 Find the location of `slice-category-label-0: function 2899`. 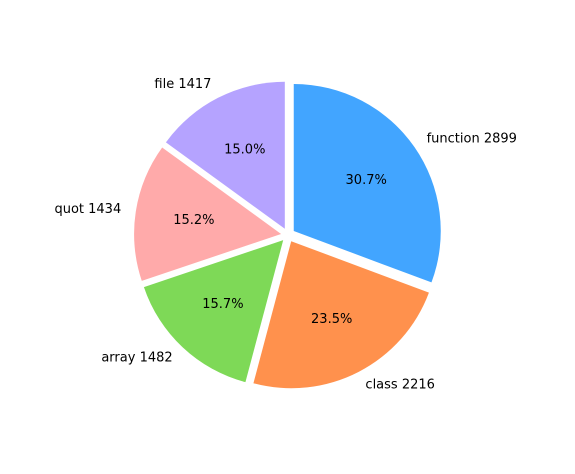

slice-category-label-0: function 2899 is located at coordinates (472, 138).